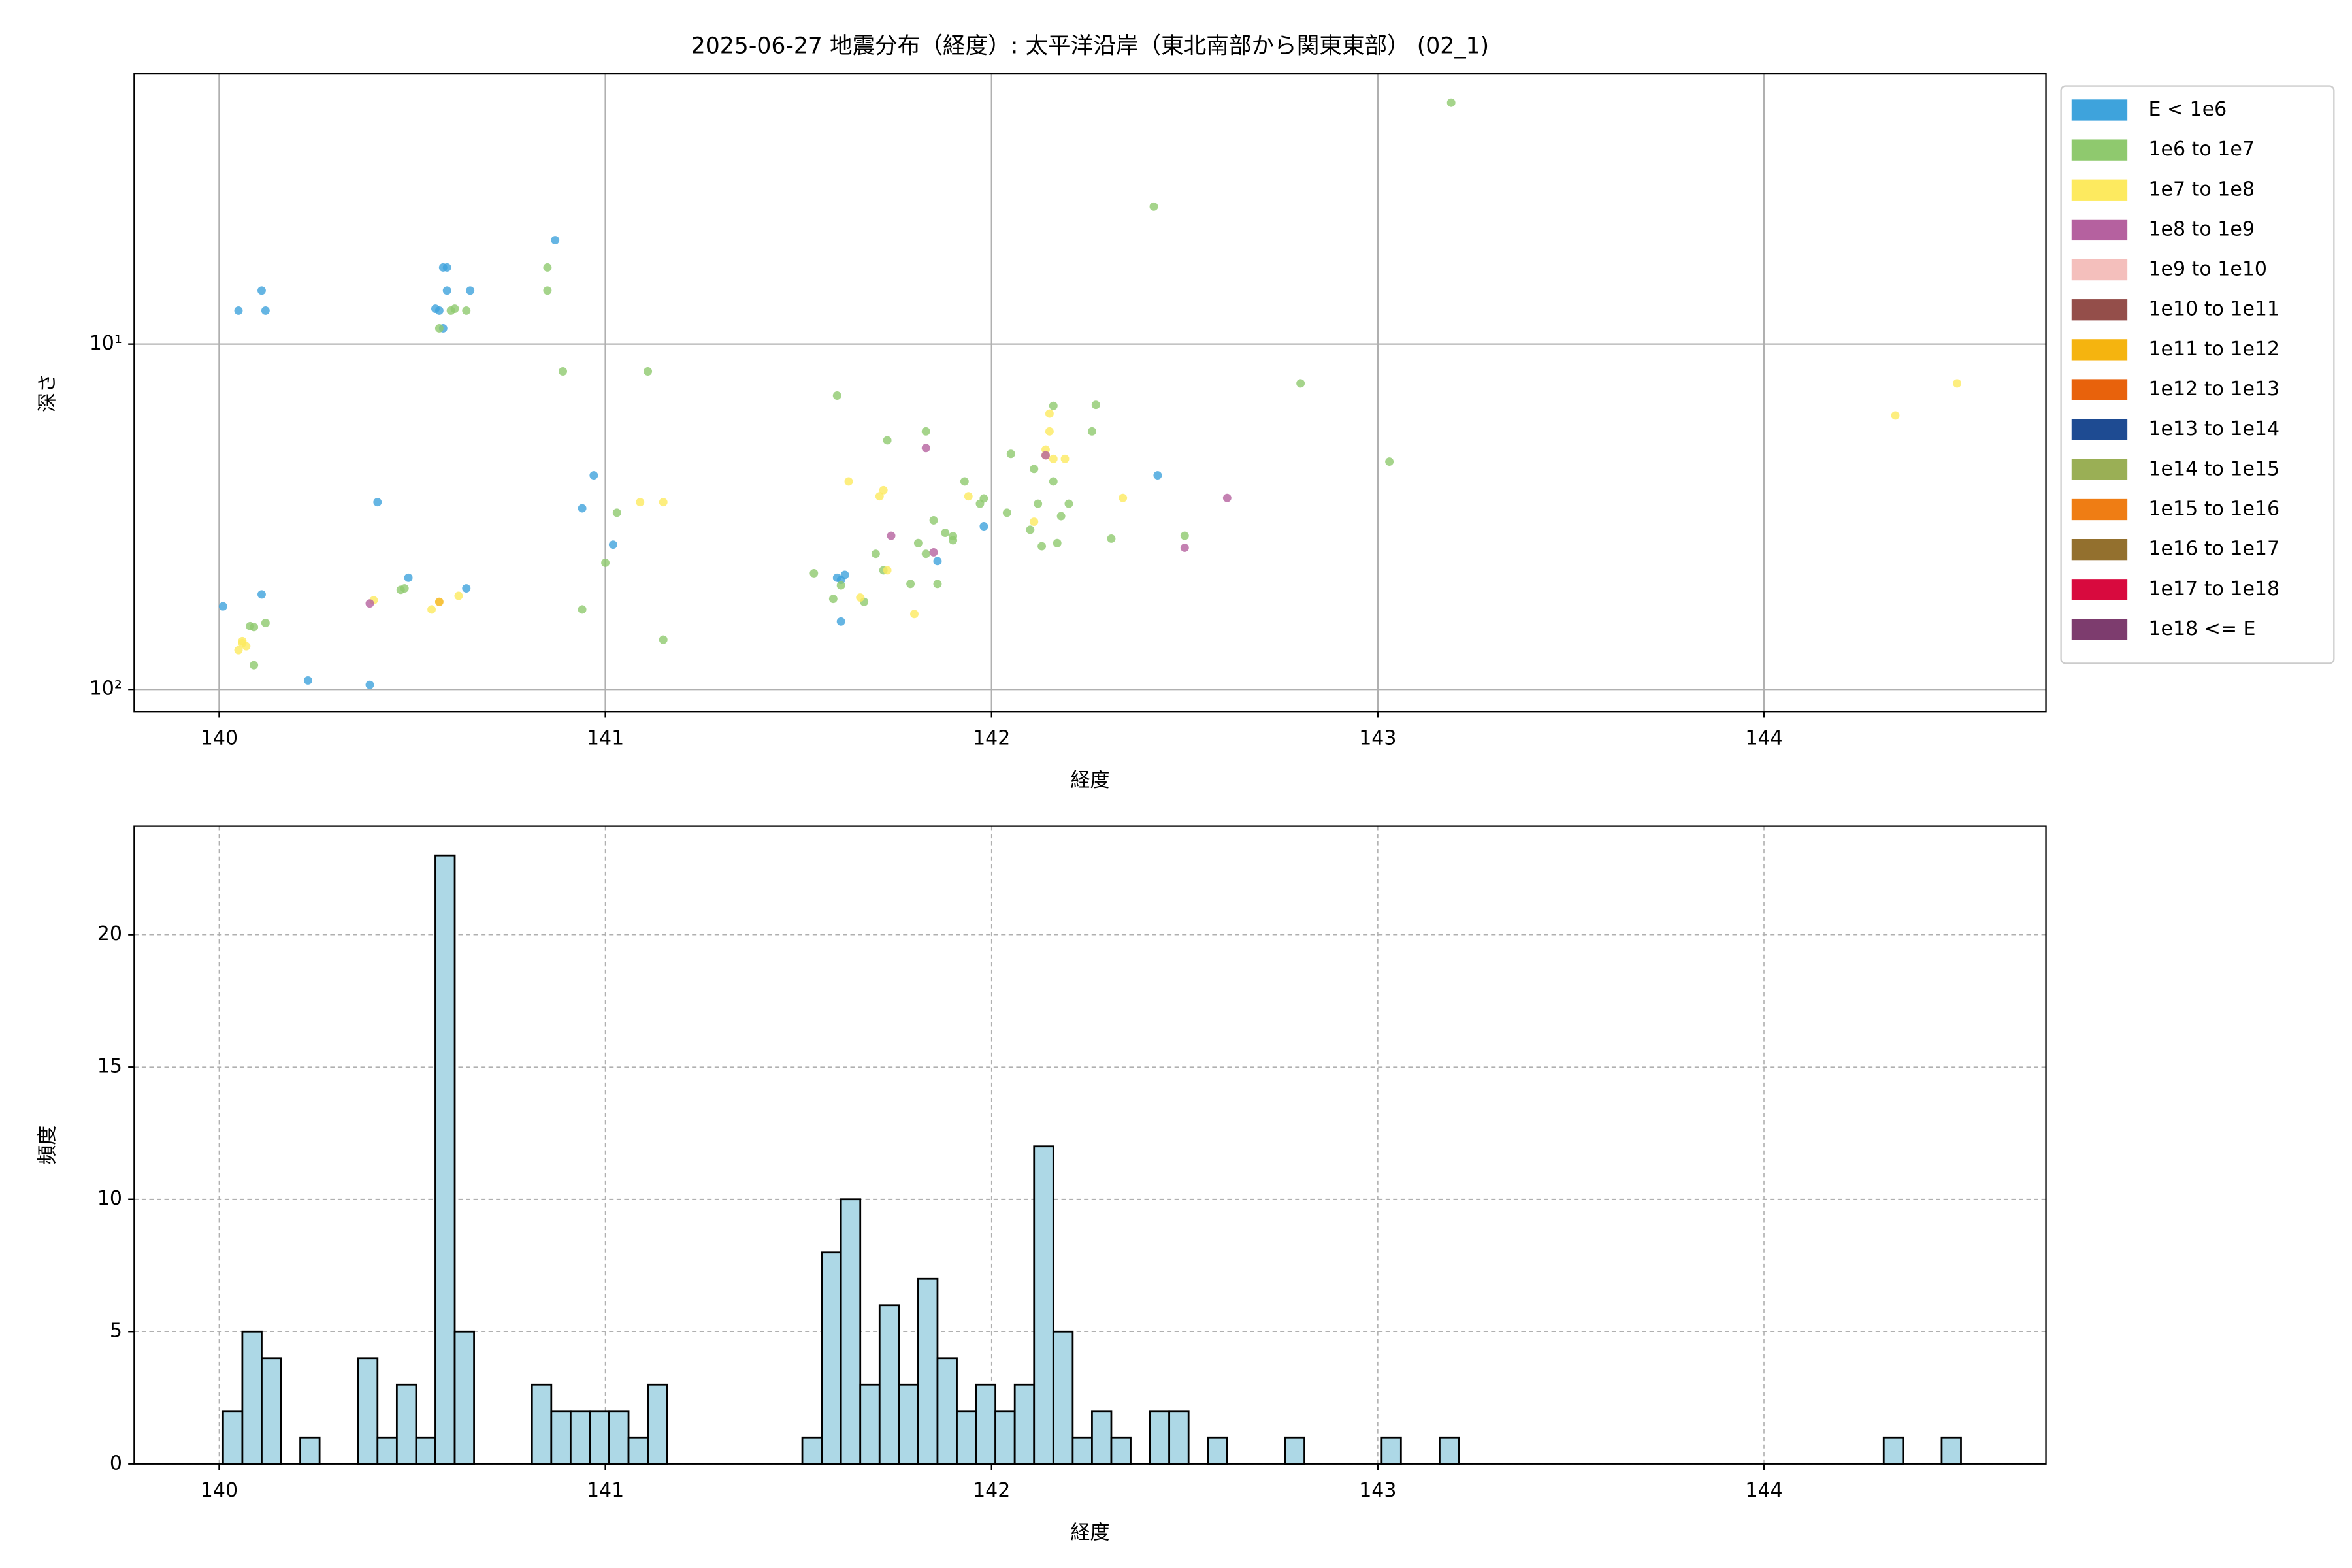  Describe the element at coordinates (109, 1066) in the screenshot. I see `y-tick-label: 15` at that location.